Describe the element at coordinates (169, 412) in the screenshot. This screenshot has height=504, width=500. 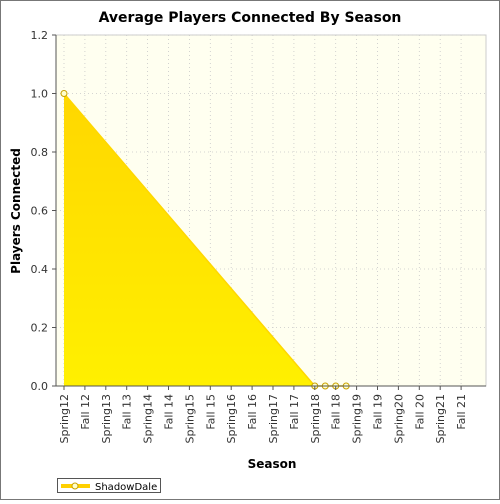
I see `x-tick-label: Fall 14` at that location.